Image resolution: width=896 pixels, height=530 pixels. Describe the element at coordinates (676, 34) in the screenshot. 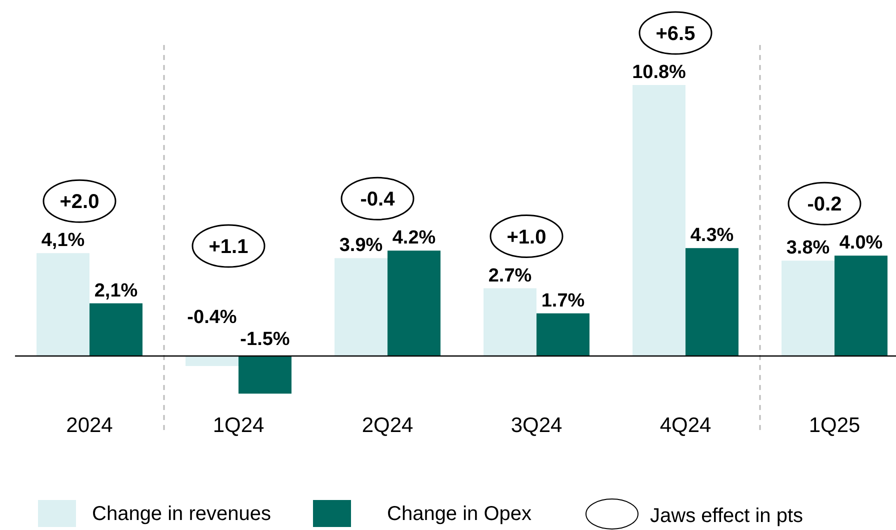

I see `text: +6.5` at that location.